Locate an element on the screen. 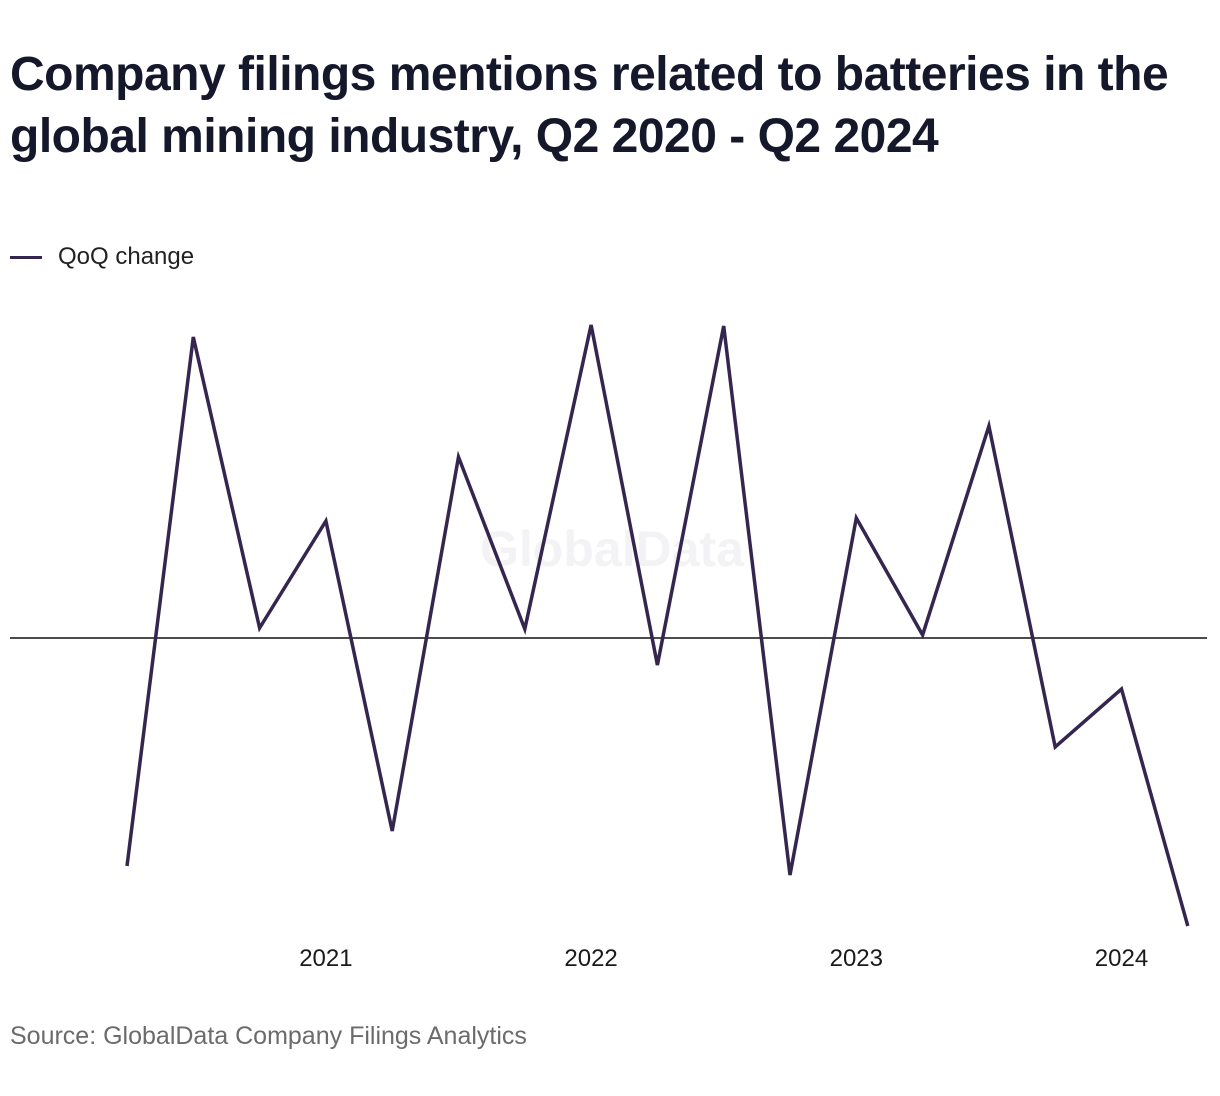 This screenshot has width=1220, height=1096. watermark: GlobalData is located at coordinates (612, 549).